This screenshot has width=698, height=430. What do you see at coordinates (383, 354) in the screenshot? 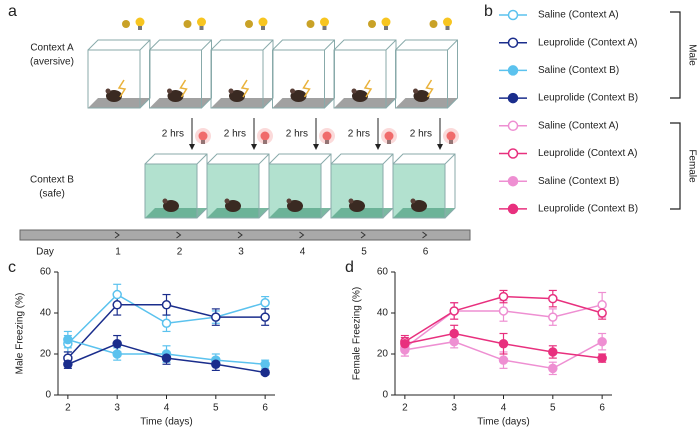
I see `y-tick-label: 20` at bounding box center [383, 354].